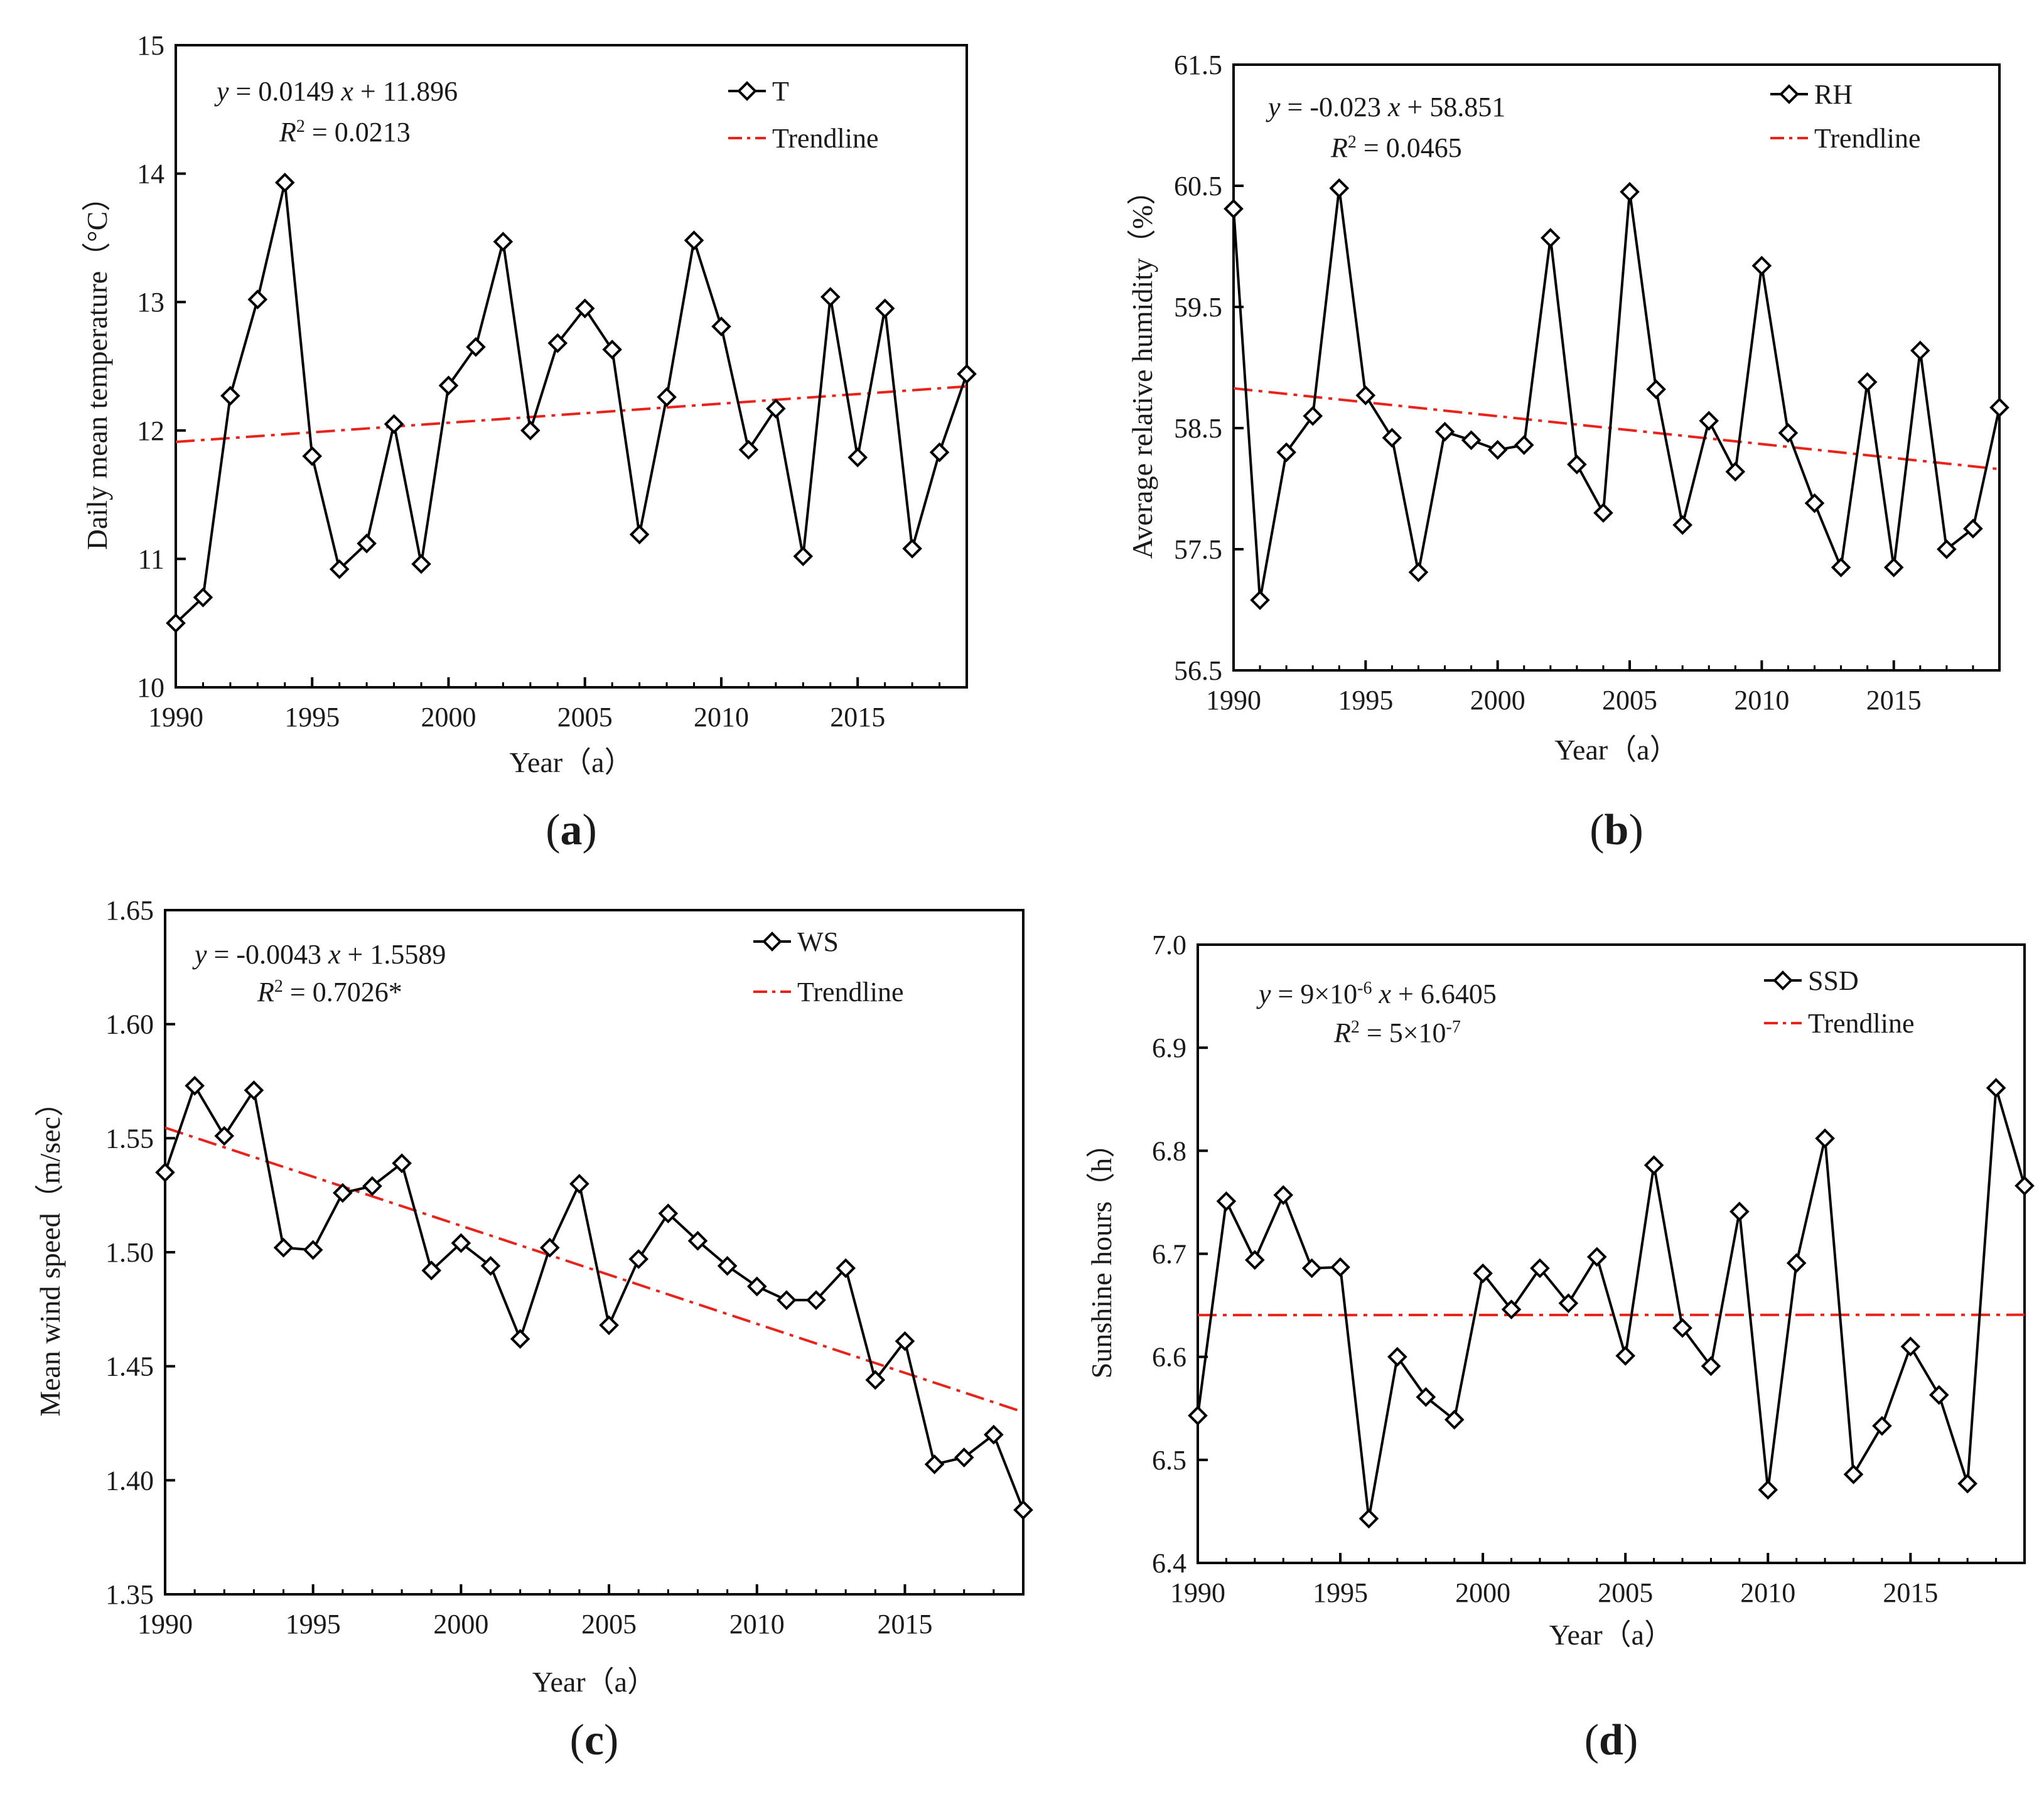 Image resolution: width=2044 pixels, height=1814 pixels. I want to click on eq-slope: = -0.0043, so click(264, 954).